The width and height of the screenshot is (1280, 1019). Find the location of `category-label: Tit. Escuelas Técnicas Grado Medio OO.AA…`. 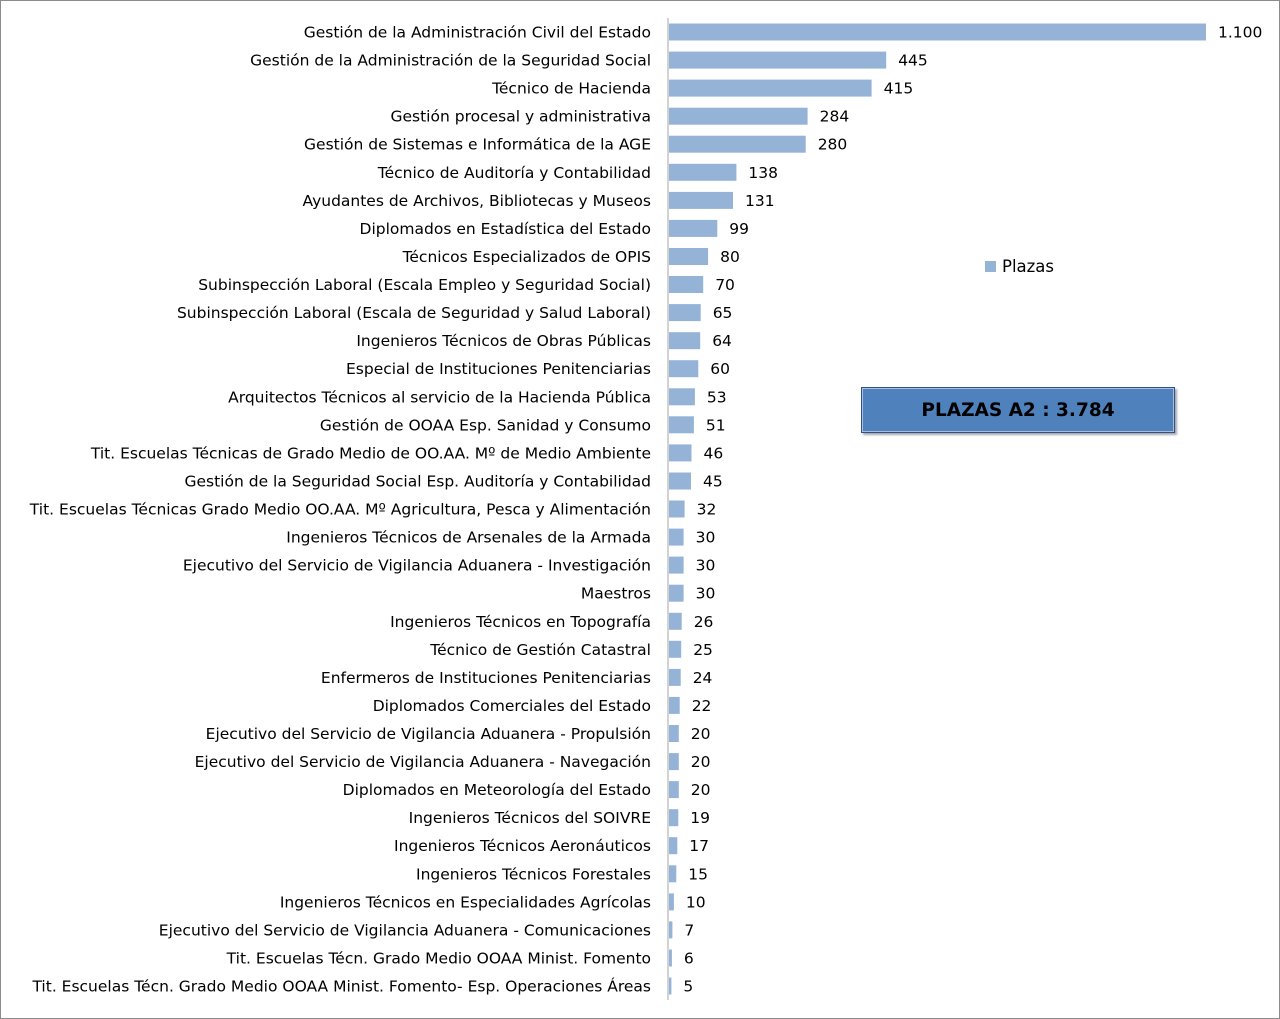

category-label: Tit. Escuelas Técnicas Grado Medio OO.AA… is located at coordinates (340, 510).